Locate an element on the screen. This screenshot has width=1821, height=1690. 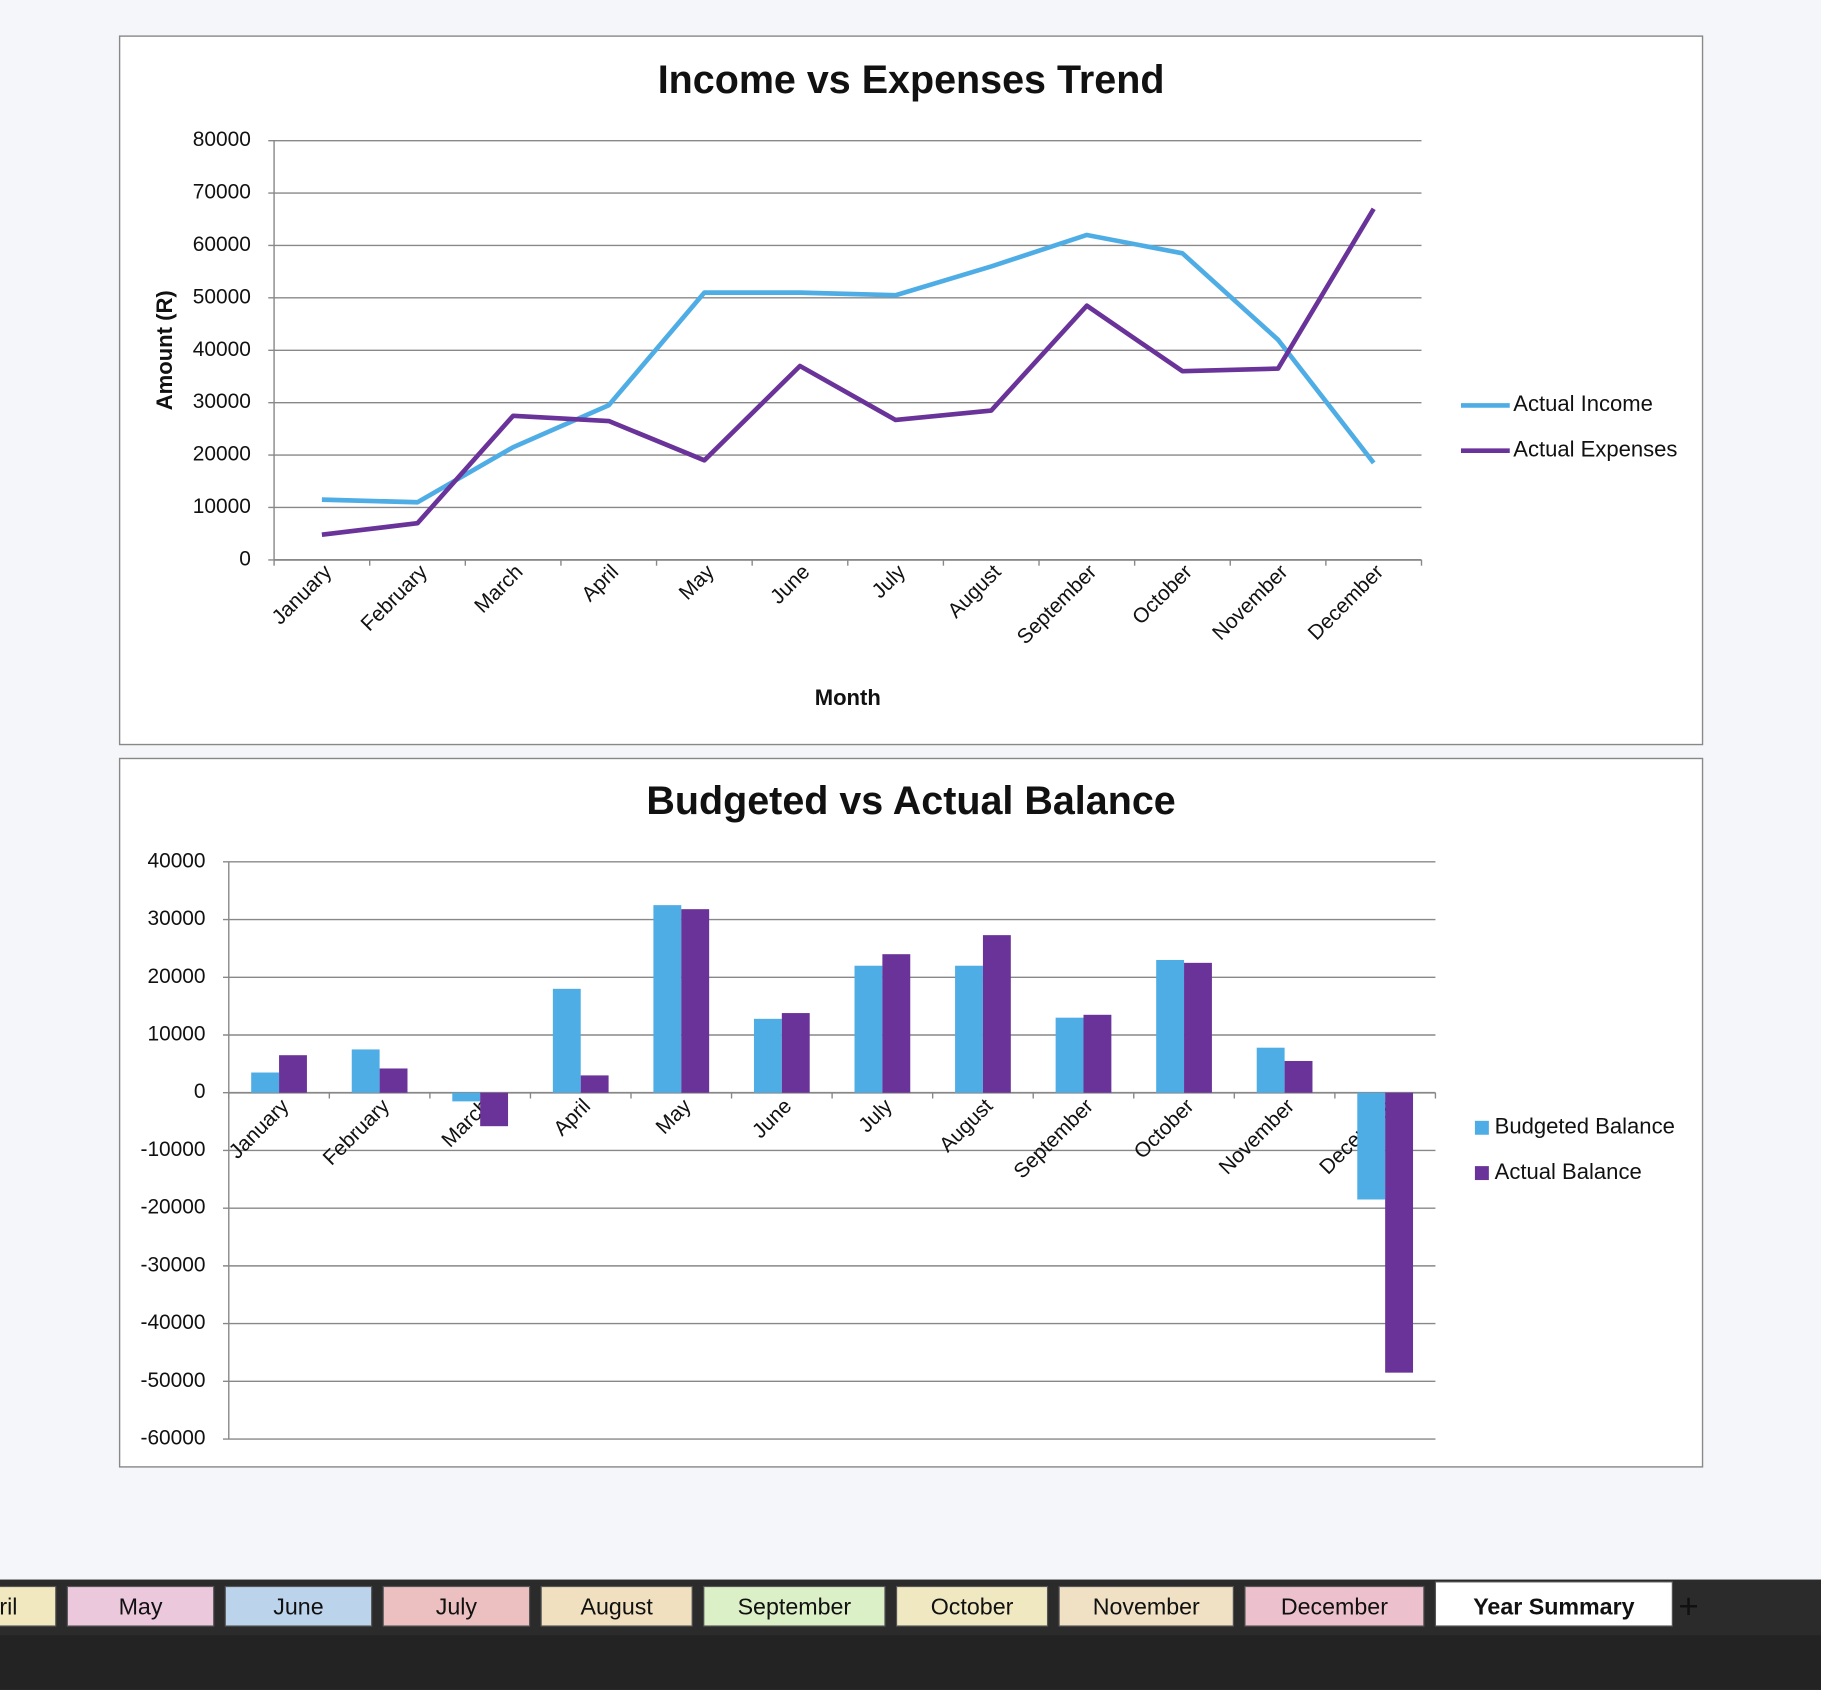
sheet-tab-label: September is located at coordinates (795, 1607).